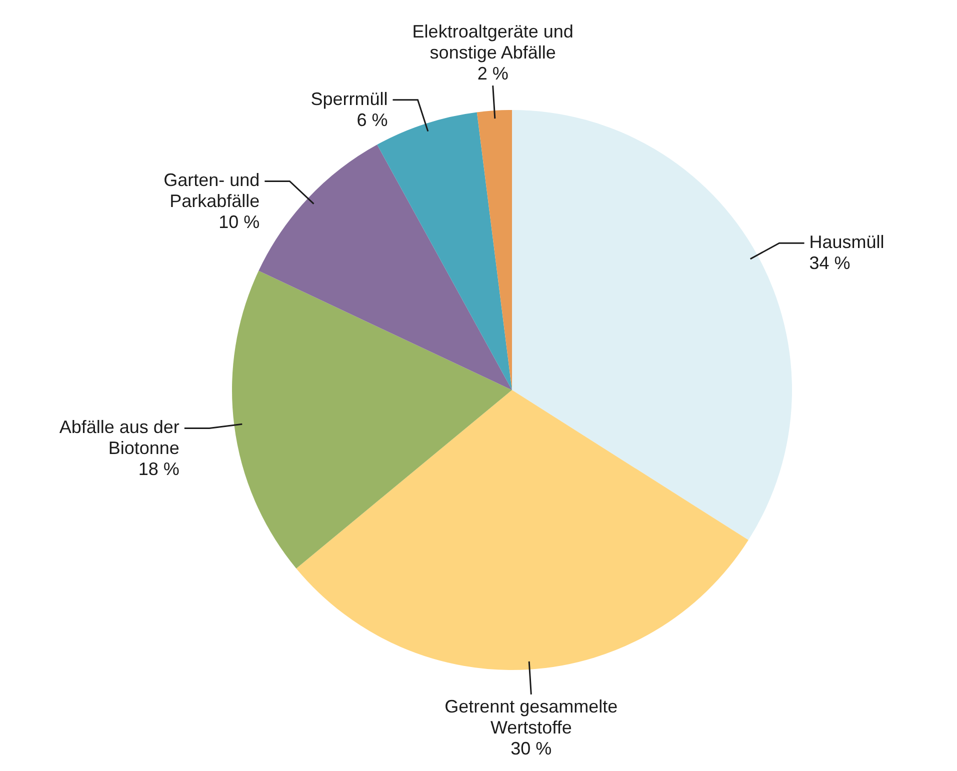  What do you see at coordinates (493, 42) in the screenshot?
I see `slice-label: Elektroaltgeräte und sonstige Abfälle` at bounding box center [493, 42].